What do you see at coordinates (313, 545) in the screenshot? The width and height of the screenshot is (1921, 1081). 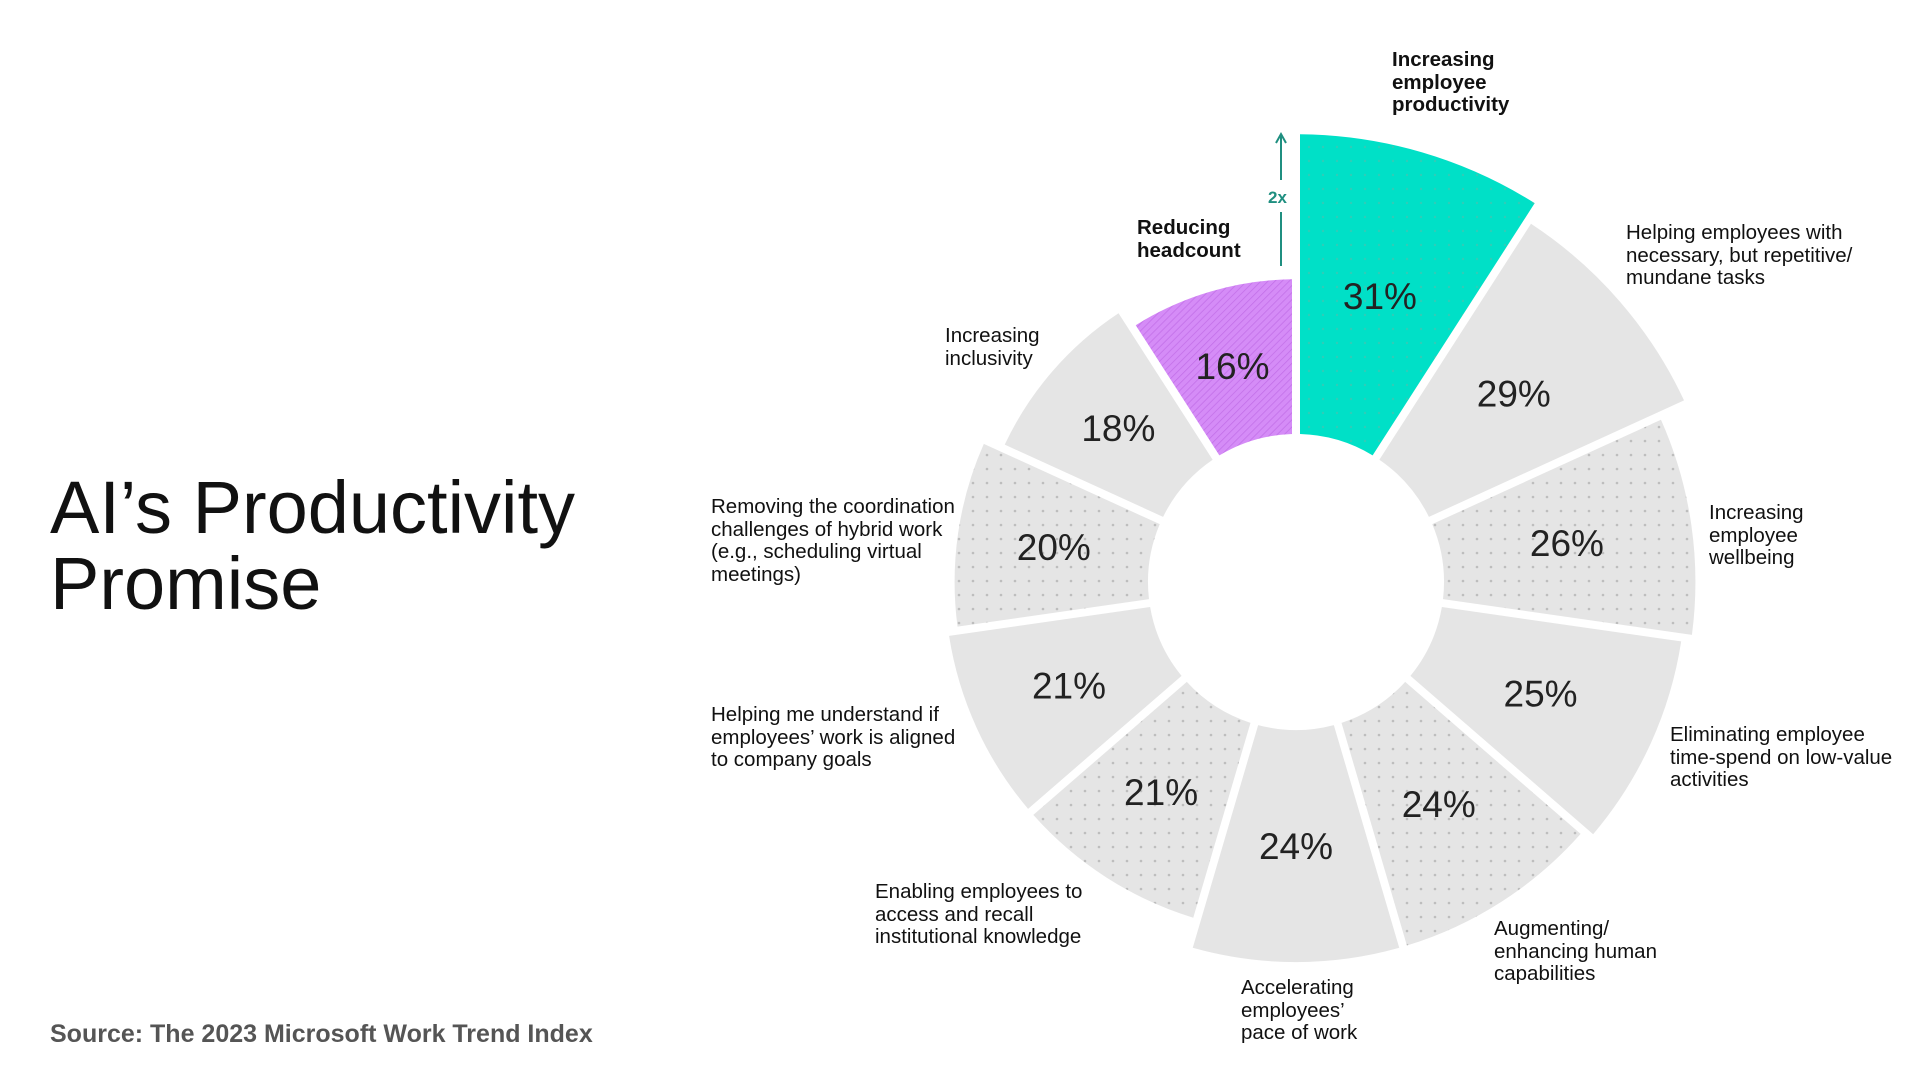 I see `page-title: AI’s Productivity Promise` at bounding box center [313, 545].